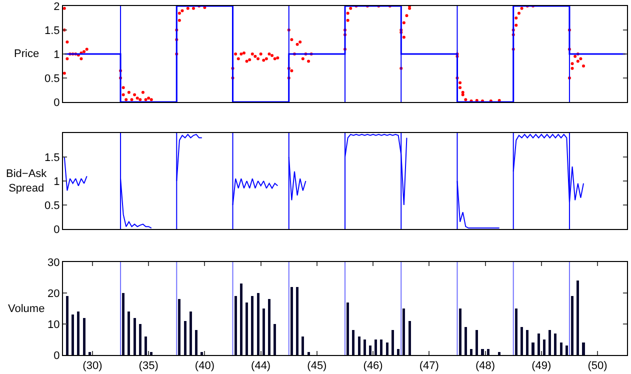 The image size is (631, 374). What do you see at coordinates (57, 6) in the screenshot?
I see `y-tick-label: 2` at bounding box center [57, 6].